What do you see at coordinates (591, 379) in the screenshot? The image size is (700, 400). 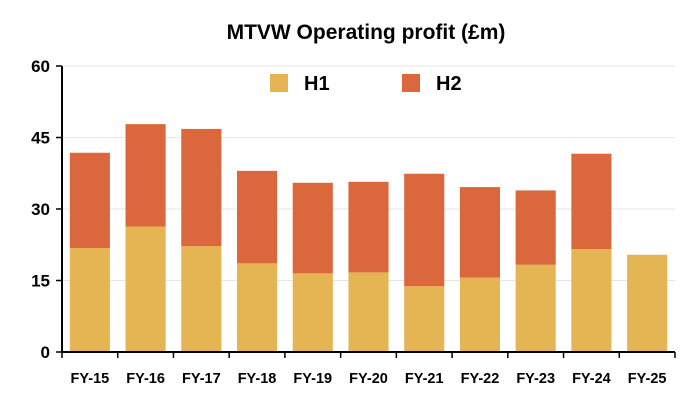 I see `x-tick-label: FY-24` at bounding box center [591, 379].